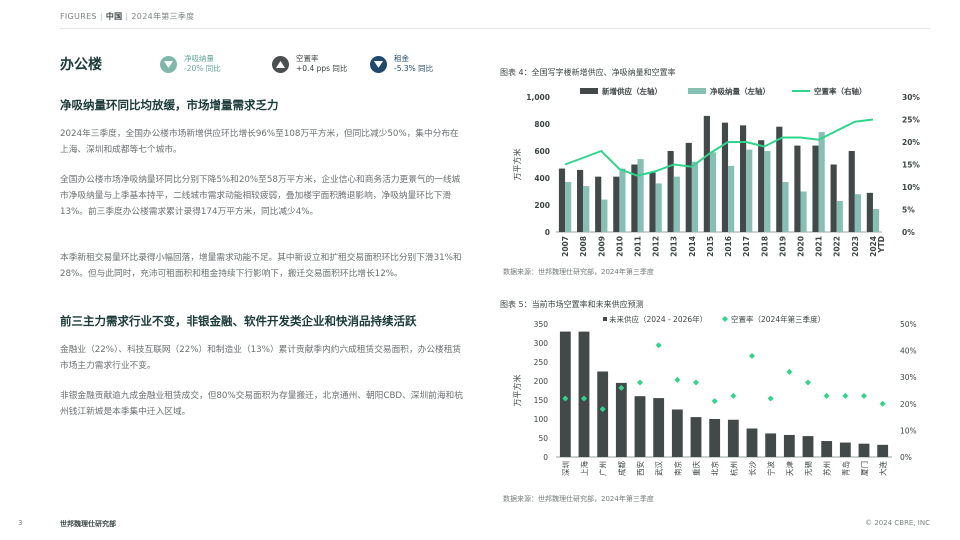  I want to click on x-tick-label: 成都, so click(621, 468).